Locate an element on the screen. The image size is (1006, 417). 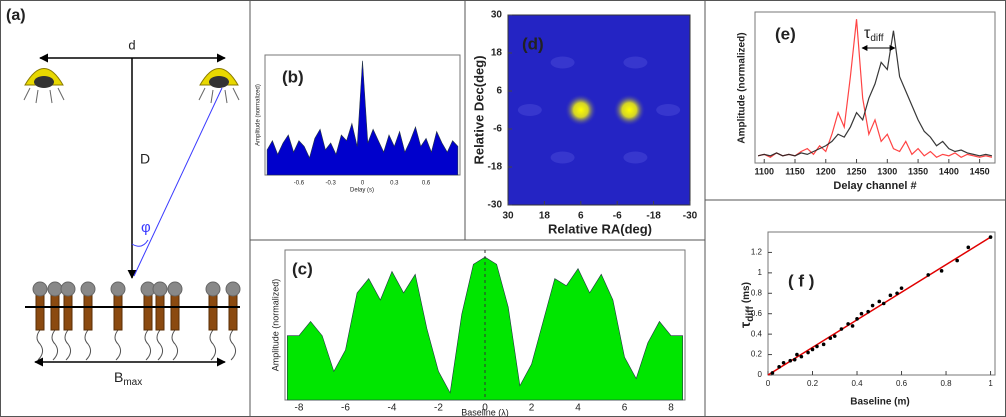
x-axis-label: Baseline (λ) is located at coordinates (485, 412).